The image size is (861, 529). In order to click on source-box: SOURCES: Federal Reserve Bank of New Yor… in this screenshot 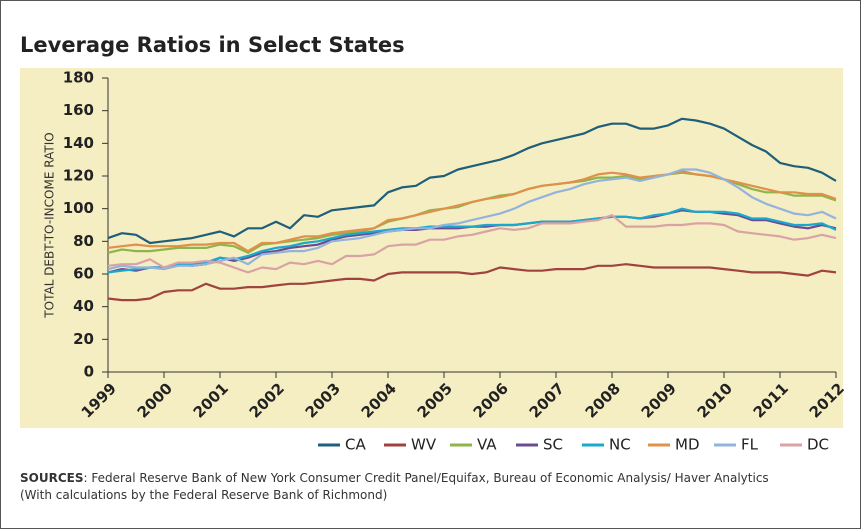, I will do `click(410, 487)`.